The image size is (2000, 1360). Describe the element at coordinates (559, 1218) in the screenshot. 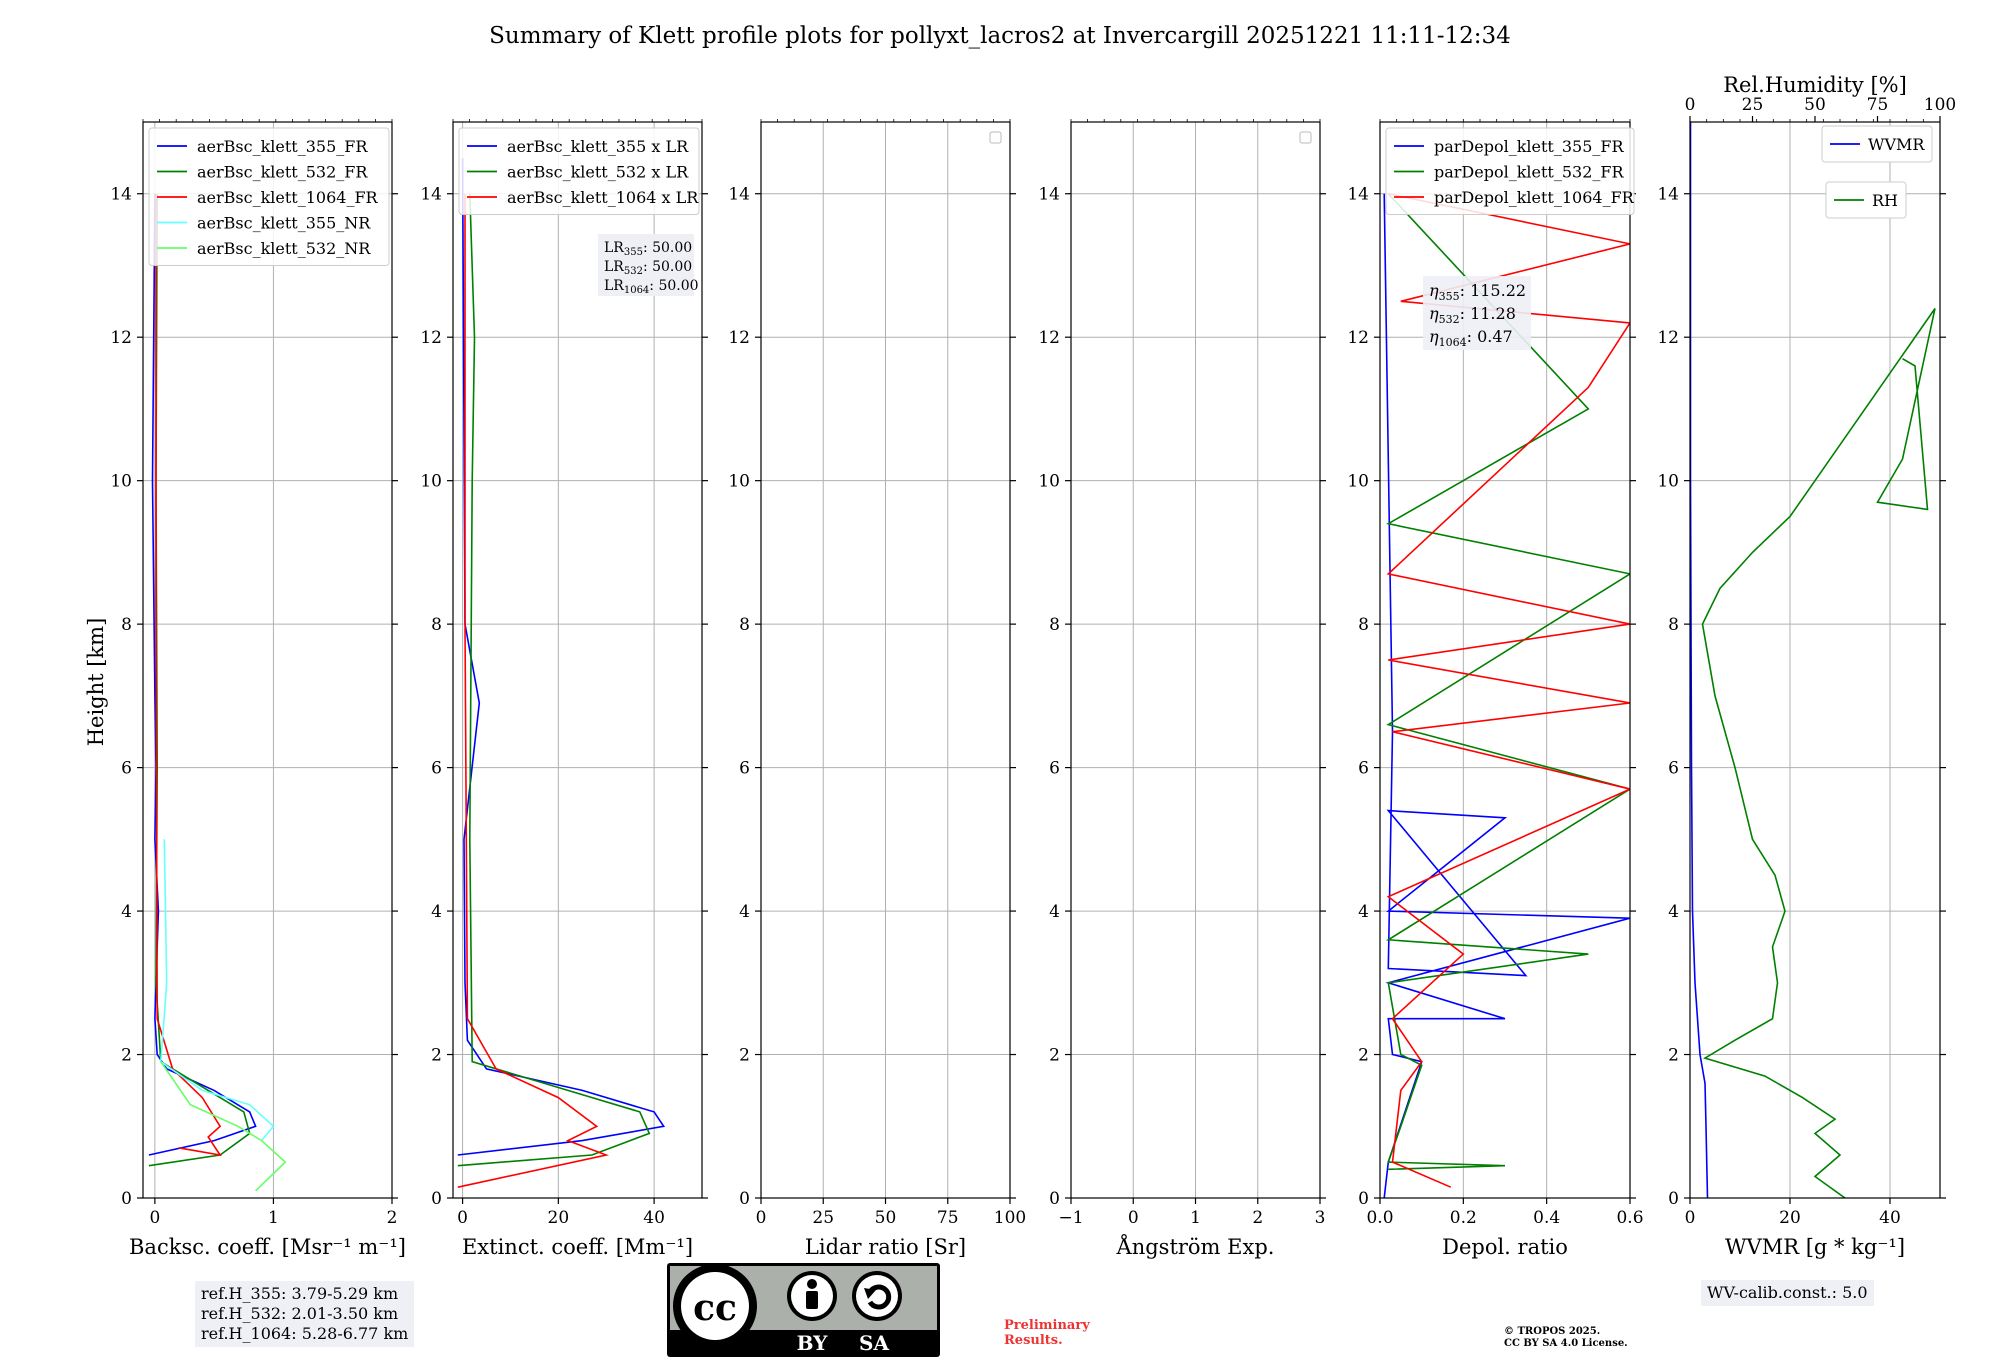

I see `x-tick-label: 20` at that location.